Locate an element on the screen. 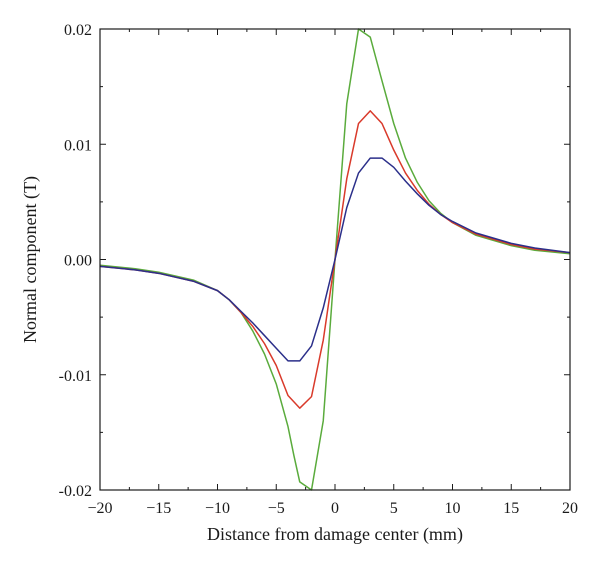 Image resolution: width=600 pixels, height=566 pixels. x-axis-title: Distance from damage center (mm) is located at coordinates (335, 534).